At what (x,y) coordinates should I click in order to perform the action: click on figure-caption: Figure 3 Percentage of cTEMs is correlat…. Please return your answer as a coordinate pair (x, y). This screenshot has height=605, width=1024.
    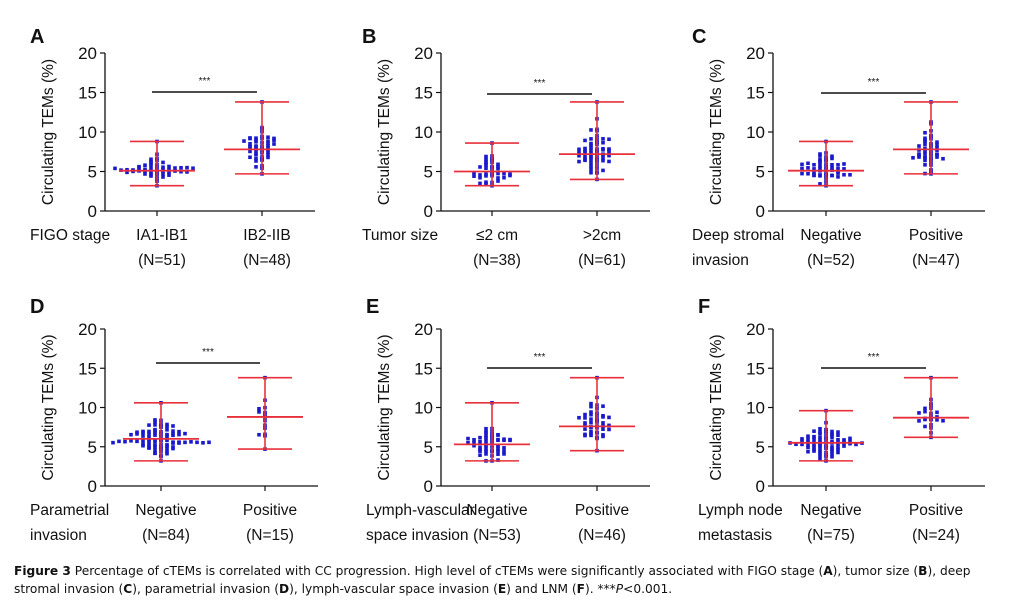
    Looking at the image, I should click on (514, 580).